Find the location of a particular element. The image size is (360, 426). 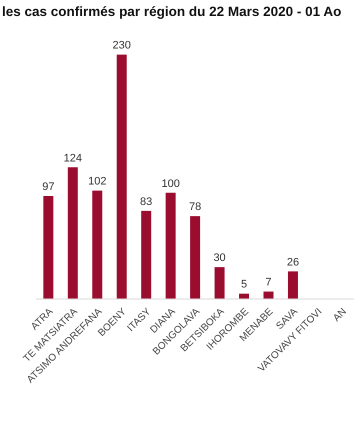

data-label: 102 is located at coordinates (97, 182).